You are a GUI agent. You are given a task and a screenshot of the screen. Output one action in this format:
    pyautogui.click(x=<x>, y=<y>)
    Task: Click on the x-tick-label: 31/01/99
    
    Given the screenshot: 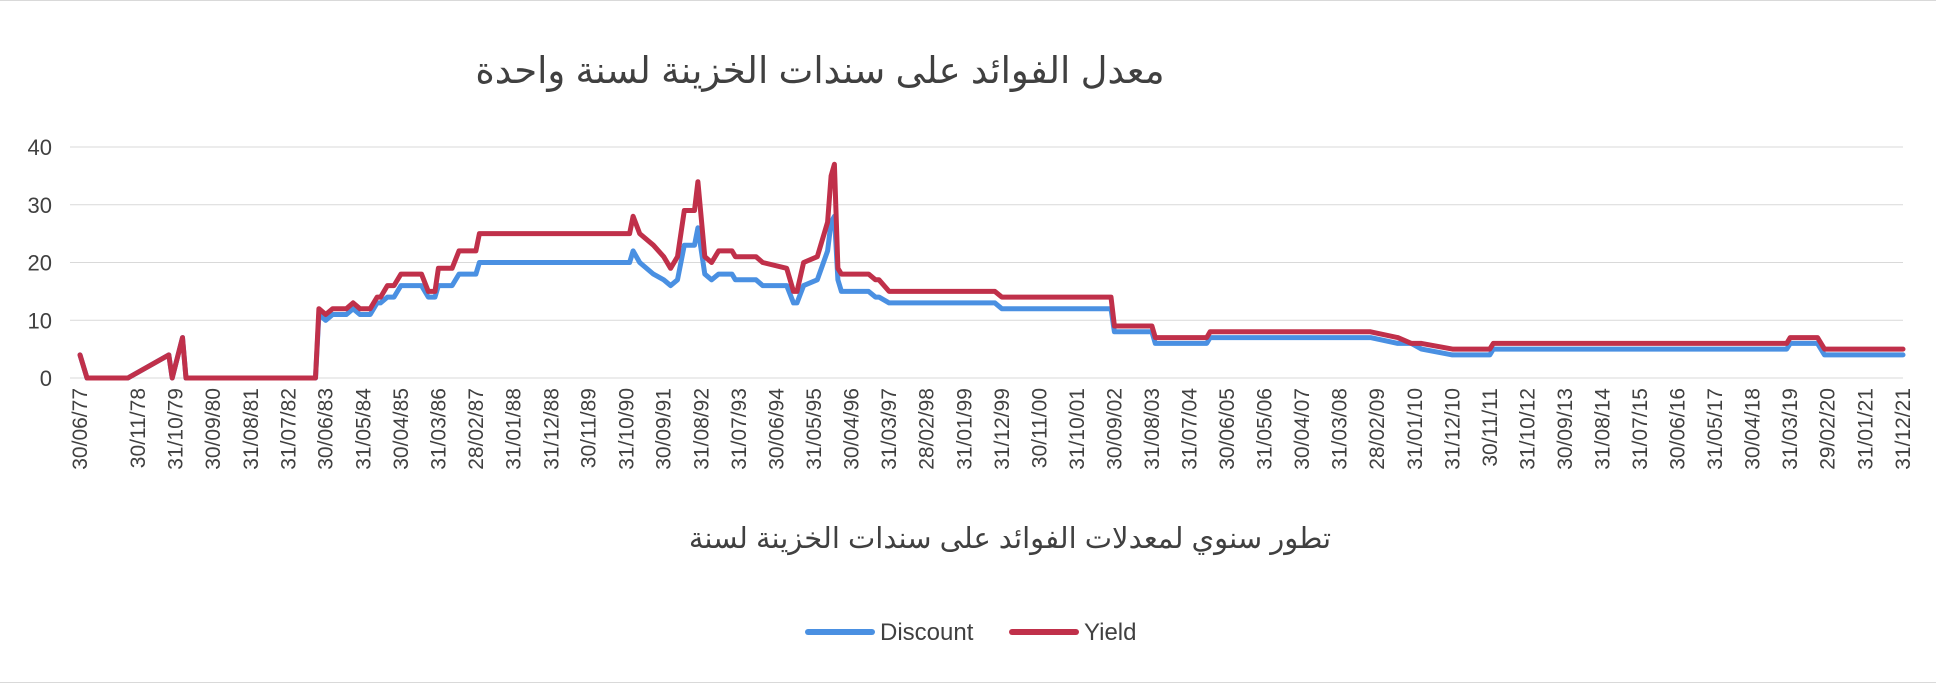 What is the action you would take?
    pyautogui.click(x=964, y=429)
    